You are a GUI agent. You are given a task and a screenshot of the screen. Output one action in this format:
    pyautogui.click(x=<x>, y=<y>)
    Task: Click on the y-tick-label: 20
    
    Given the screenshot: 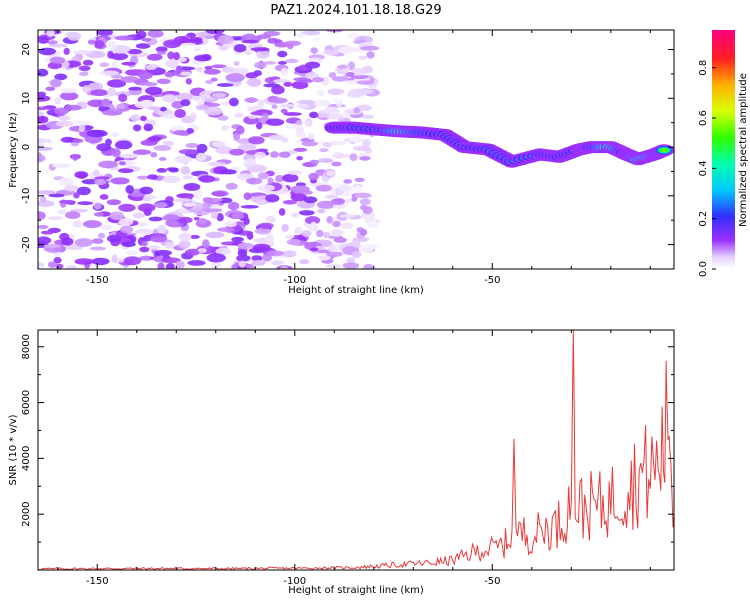 What is the action you would take?
    pyautogui.click(x=26, y=49)
    